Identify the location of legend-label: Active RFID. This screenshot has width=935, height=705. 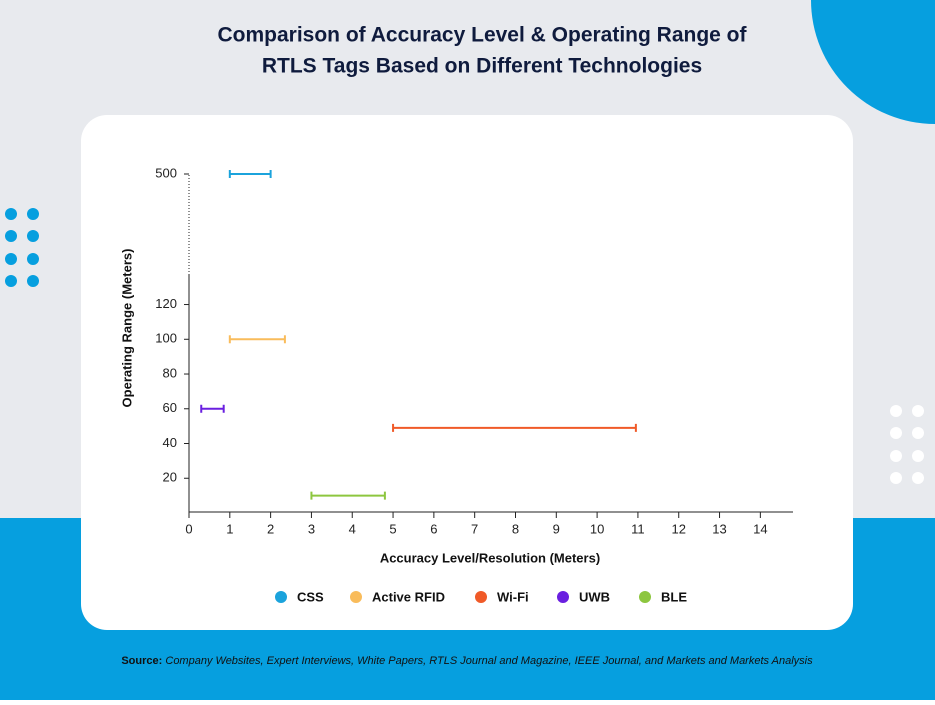
(408, 596).